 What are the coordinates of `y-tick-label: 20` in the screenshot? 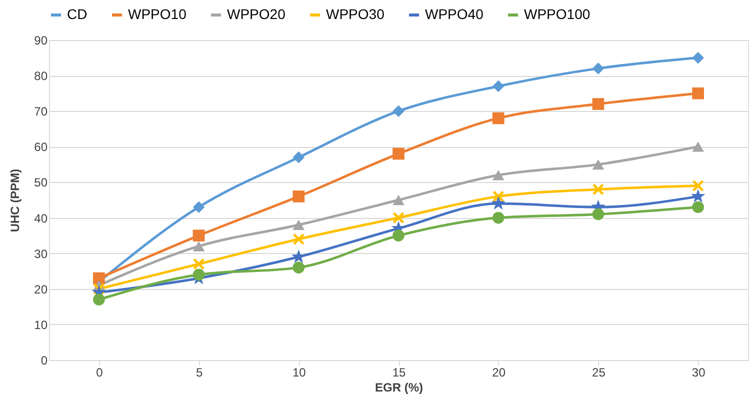 It's located at (41, 289).